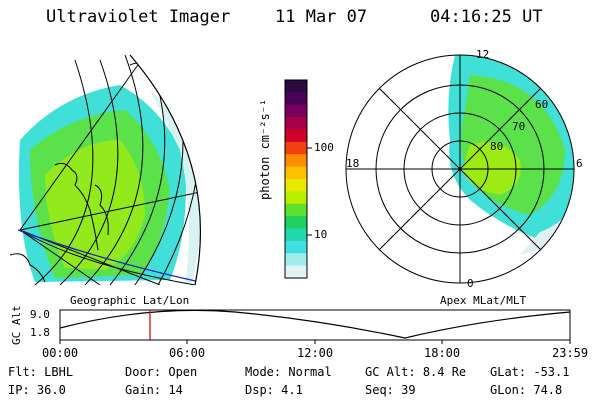 This screenshot has width=600, height=400. What do you see at coordinates (442, 353) in the screenshot?
I see `xtick-1800: 18:00` at bounding box center [442, 353].